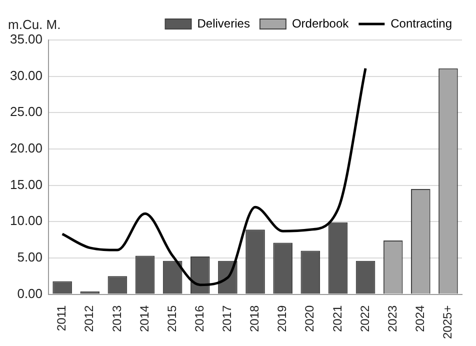 The height and width of the screenshot is (346, 476). I want to click on y-tick-label: 15.00, so click(26, 184).